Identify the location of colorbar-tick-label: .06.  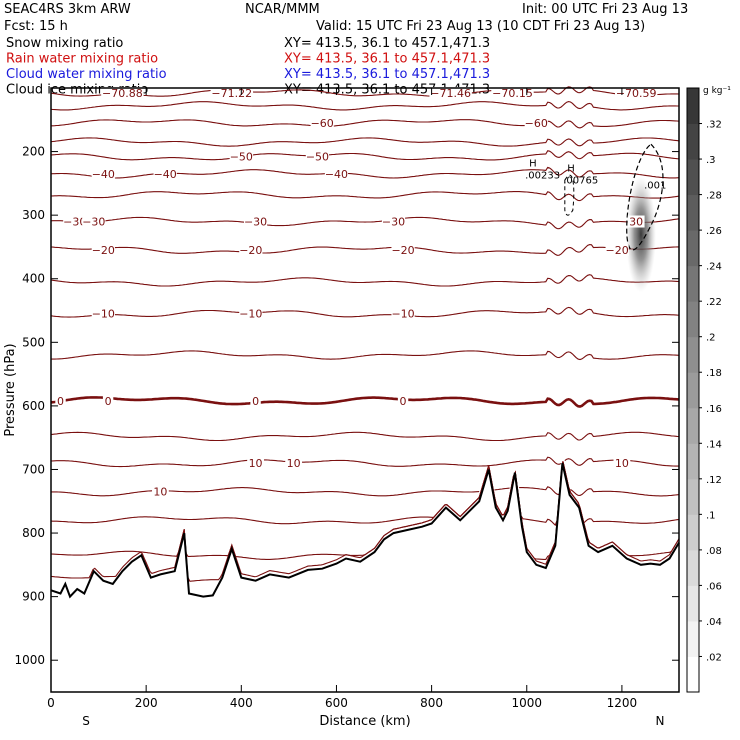
(714, 586).